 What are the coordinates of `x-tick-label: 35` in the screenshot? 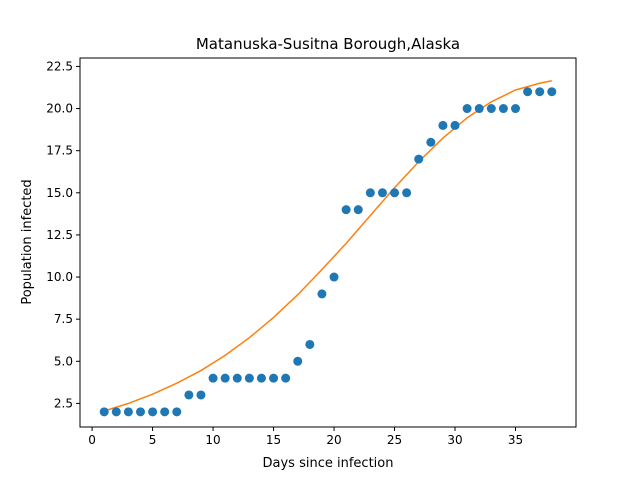 It's located at (515, 440).